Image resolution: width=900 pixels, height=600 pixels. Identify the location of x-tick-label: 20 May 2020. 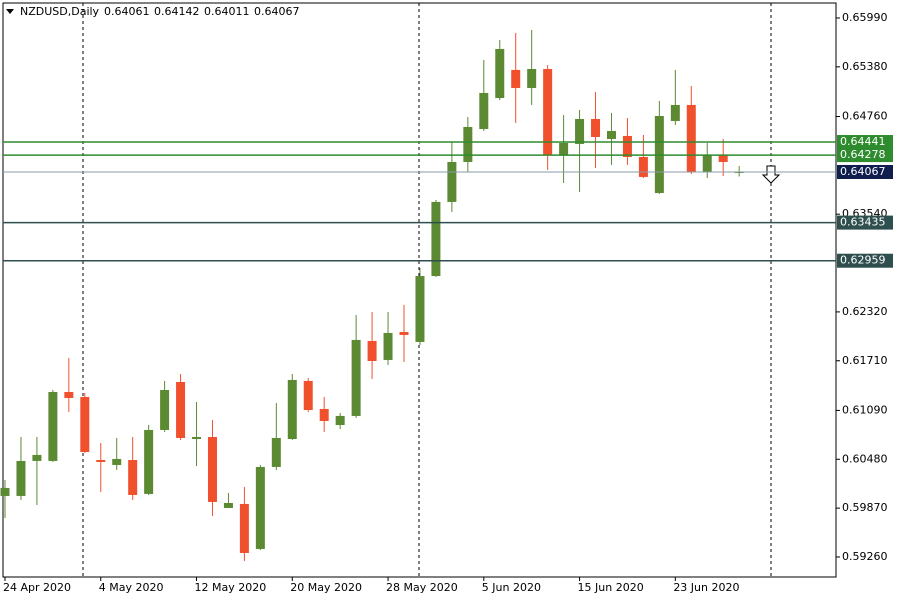
(326, 587).